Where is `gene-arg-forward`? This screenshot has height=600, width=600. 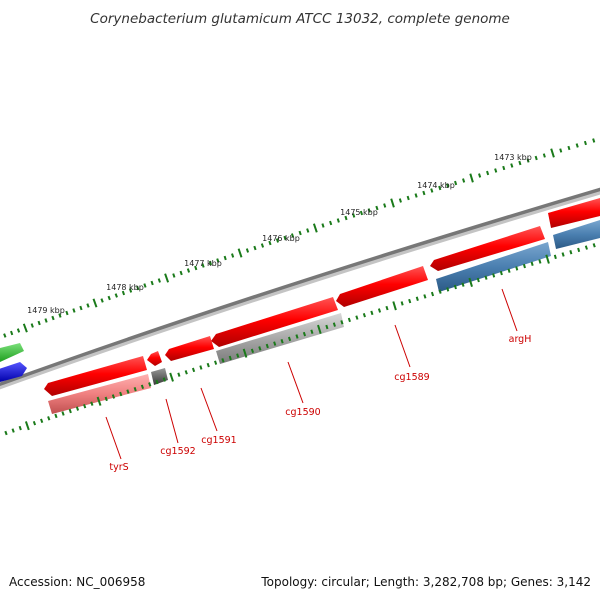
gene-arg-forward is located at coordinates (487, 248).